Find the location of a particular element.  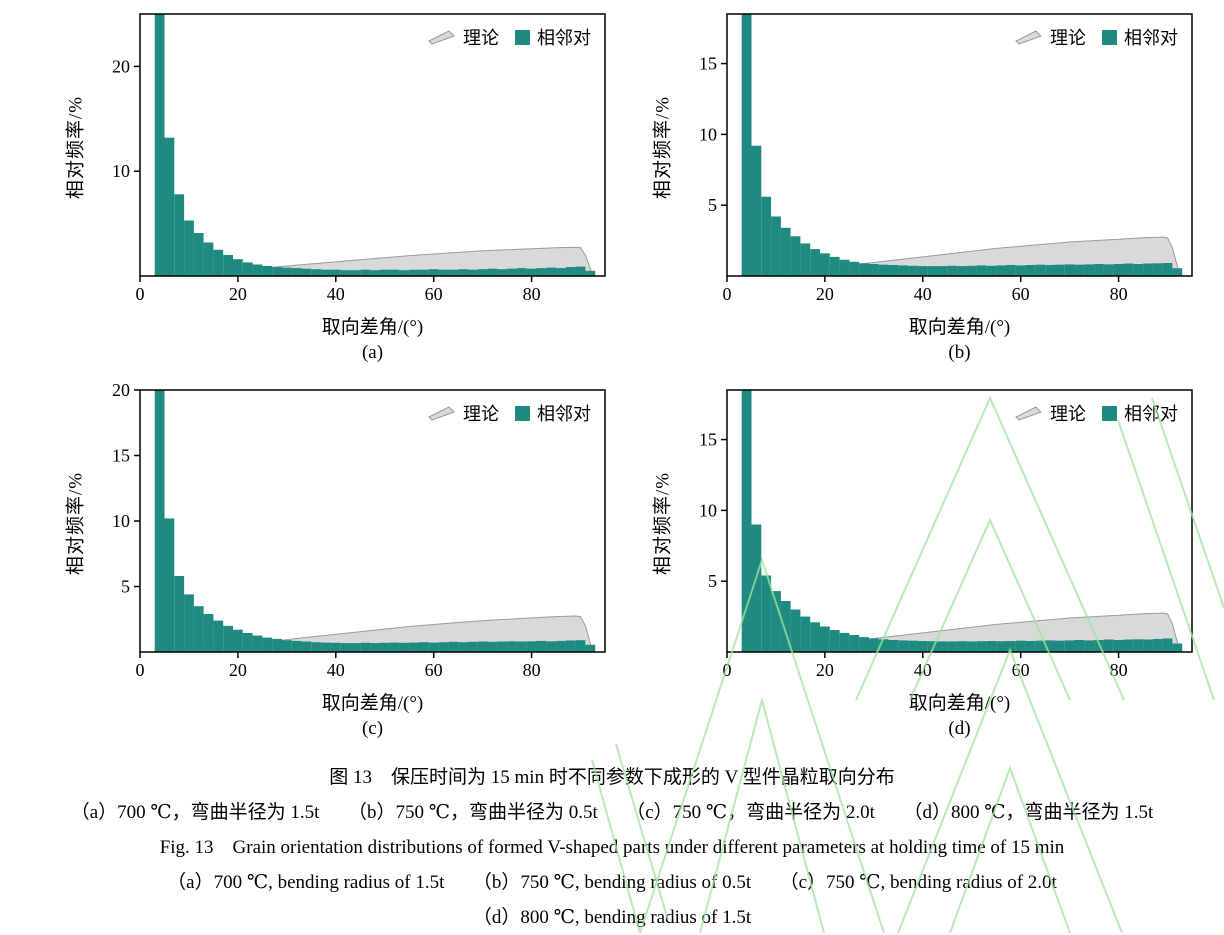

chart-c-plot: 0 20 40 60 80 5 10 15 20 is located at coordinates (359, 532).